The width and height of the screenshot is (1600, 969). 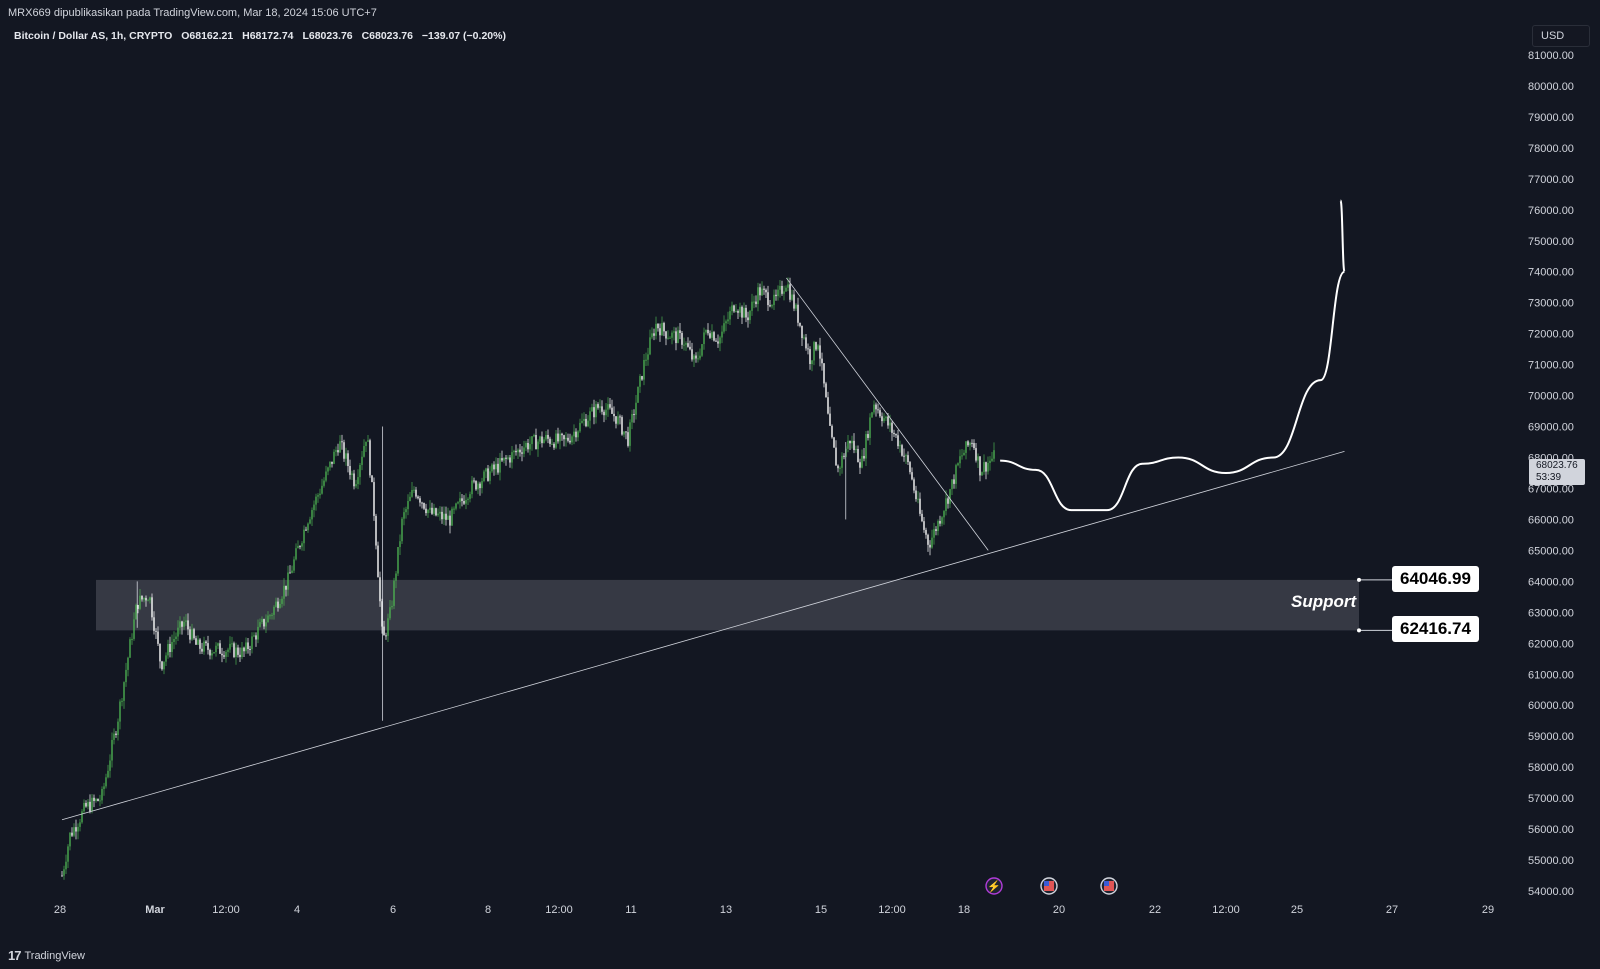 What do you see at coordinates (887, 414) in the screenshot?
I see `descending-trendline` at bounding box center [887, 414].